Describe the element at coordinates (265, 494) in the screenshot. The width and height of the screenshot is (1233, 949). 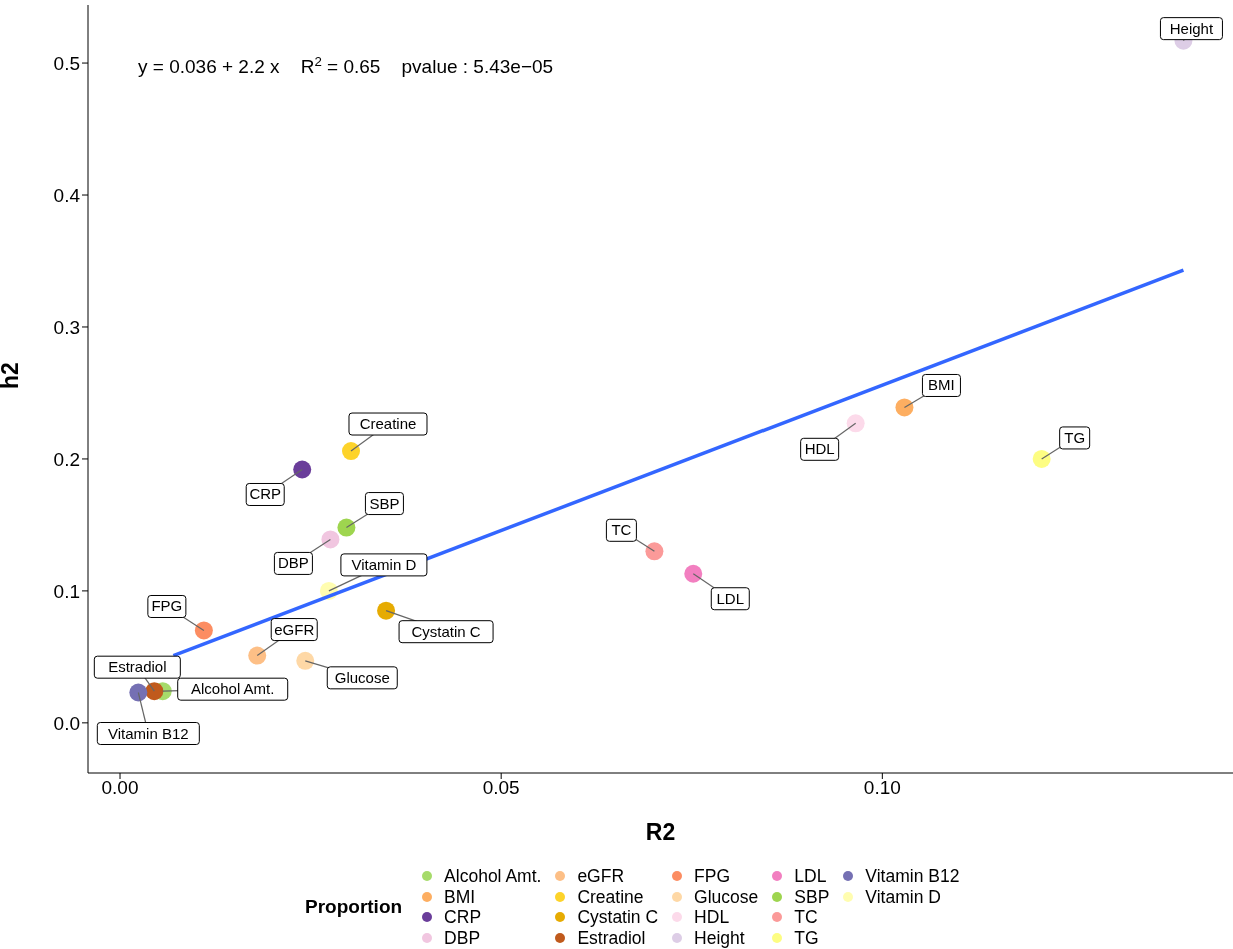
I see `text: CRP` at that location.